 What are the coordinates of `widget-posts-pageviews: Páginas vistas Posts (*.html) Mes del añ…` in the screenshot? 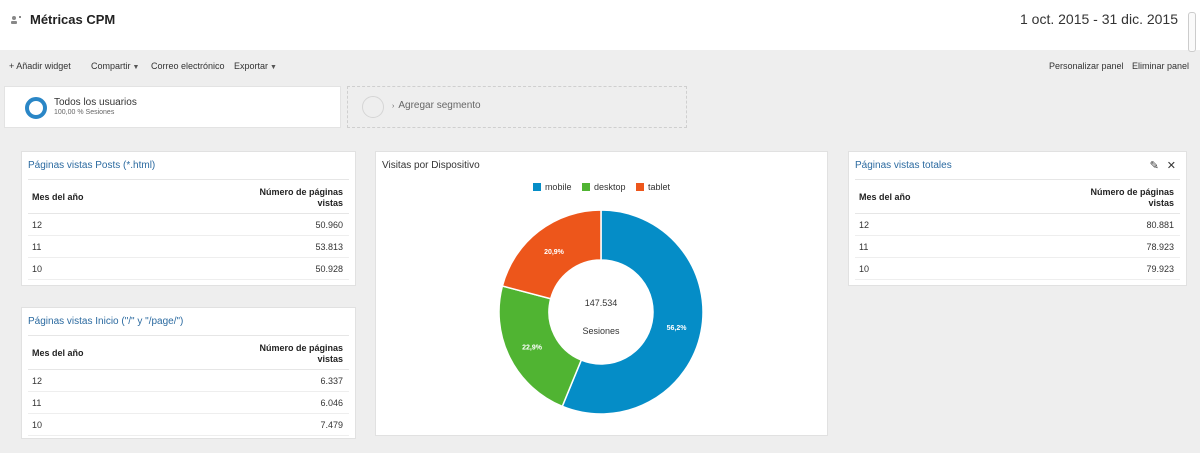 It's located at (188, 218).